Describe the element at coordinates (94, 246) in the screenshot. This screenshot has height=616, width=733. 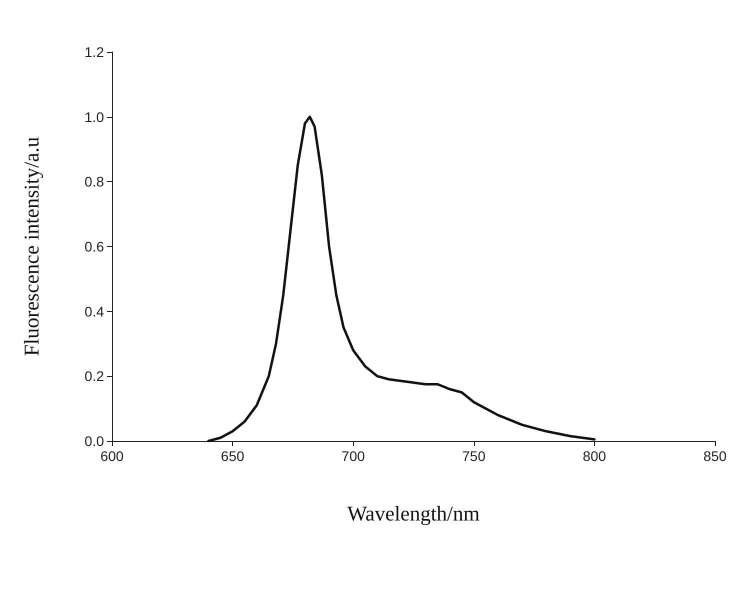
I see `y-tick-label: 0.6` at that location.